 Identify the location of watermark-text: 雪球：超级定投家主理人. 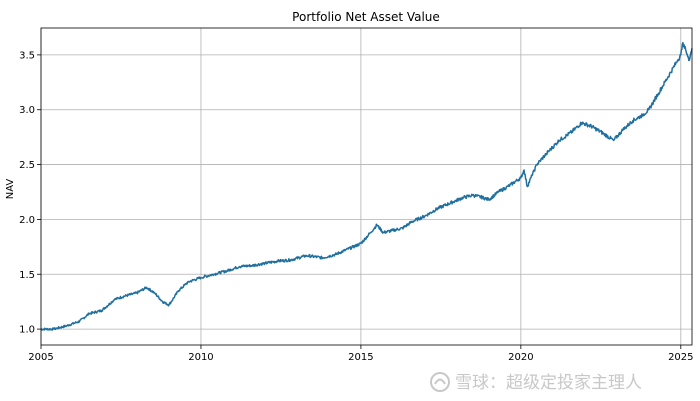
(548, 383).